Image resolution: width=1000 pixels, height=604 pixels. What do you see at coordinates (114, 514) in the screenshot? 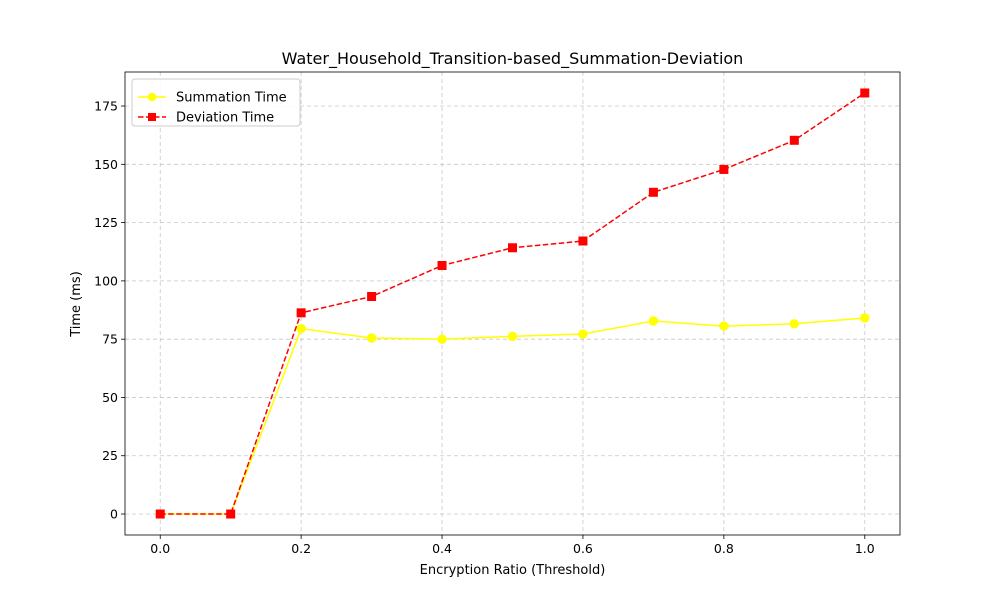
I see `y-tick-label: 0` at bounding box center [114, 514].